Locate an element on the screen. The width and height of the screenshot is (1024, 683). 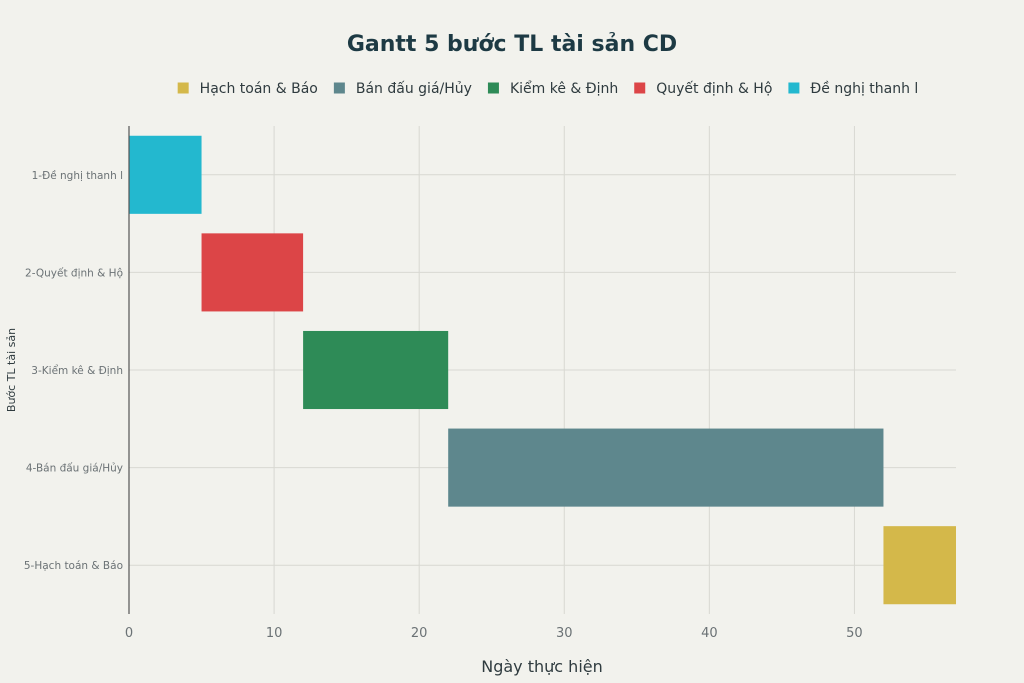
y-axis-title: Bước TL tài sản is located at coordinates (11, 370).